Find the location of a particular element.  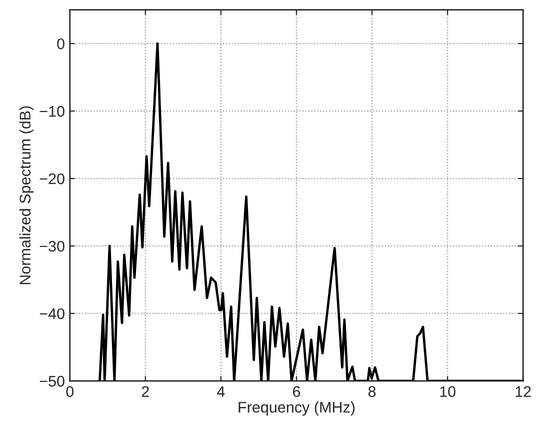

x-tick-label: 6 is located at coordinates (296, 392).